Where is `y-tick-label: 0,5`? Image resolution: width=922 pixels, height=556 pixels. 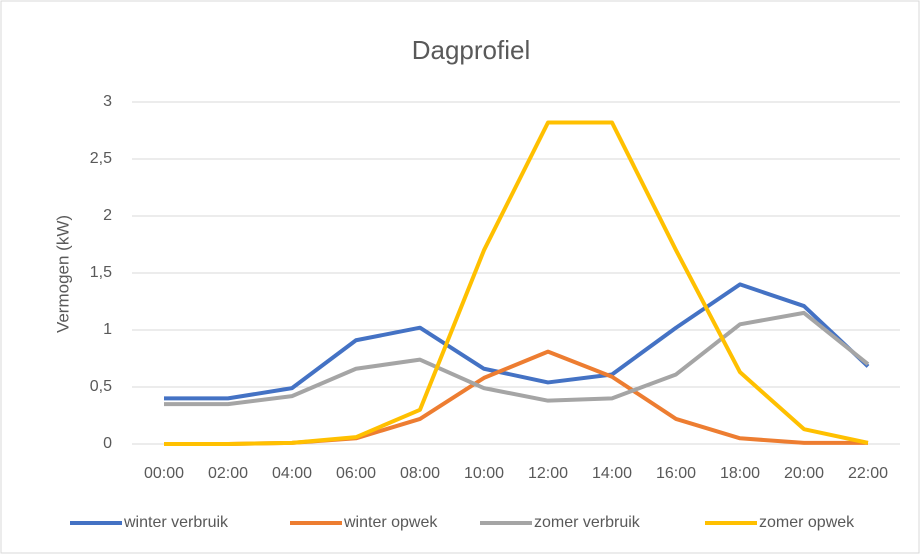 y-tick-label: 0,5 is located at coordinates (101, 386).